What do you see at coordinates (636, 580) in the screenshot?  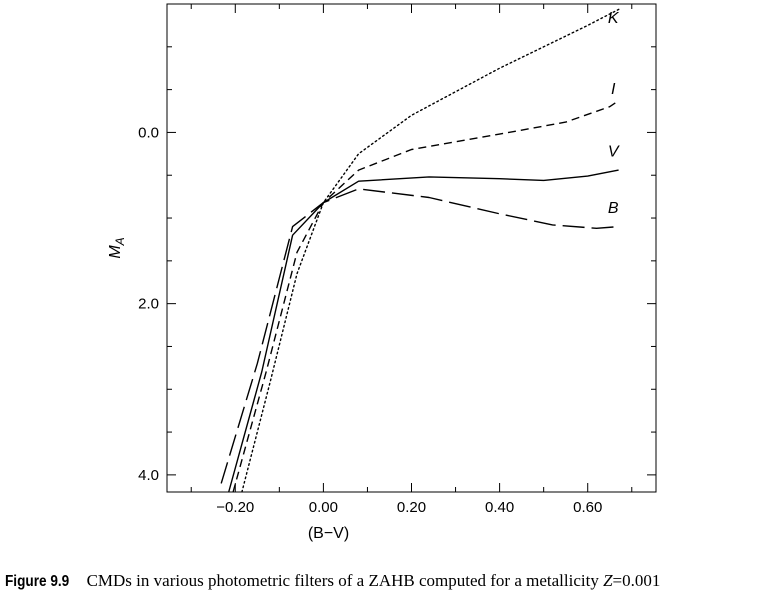 I see `caption-math-value: =0.001` at bounding box center [636, 580].